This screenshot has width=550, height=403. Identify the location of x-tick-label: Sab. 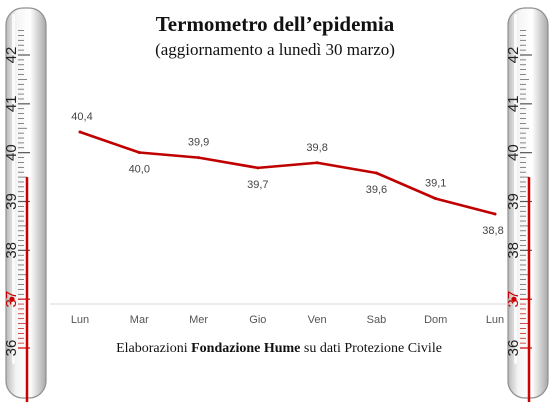
(377, 320).